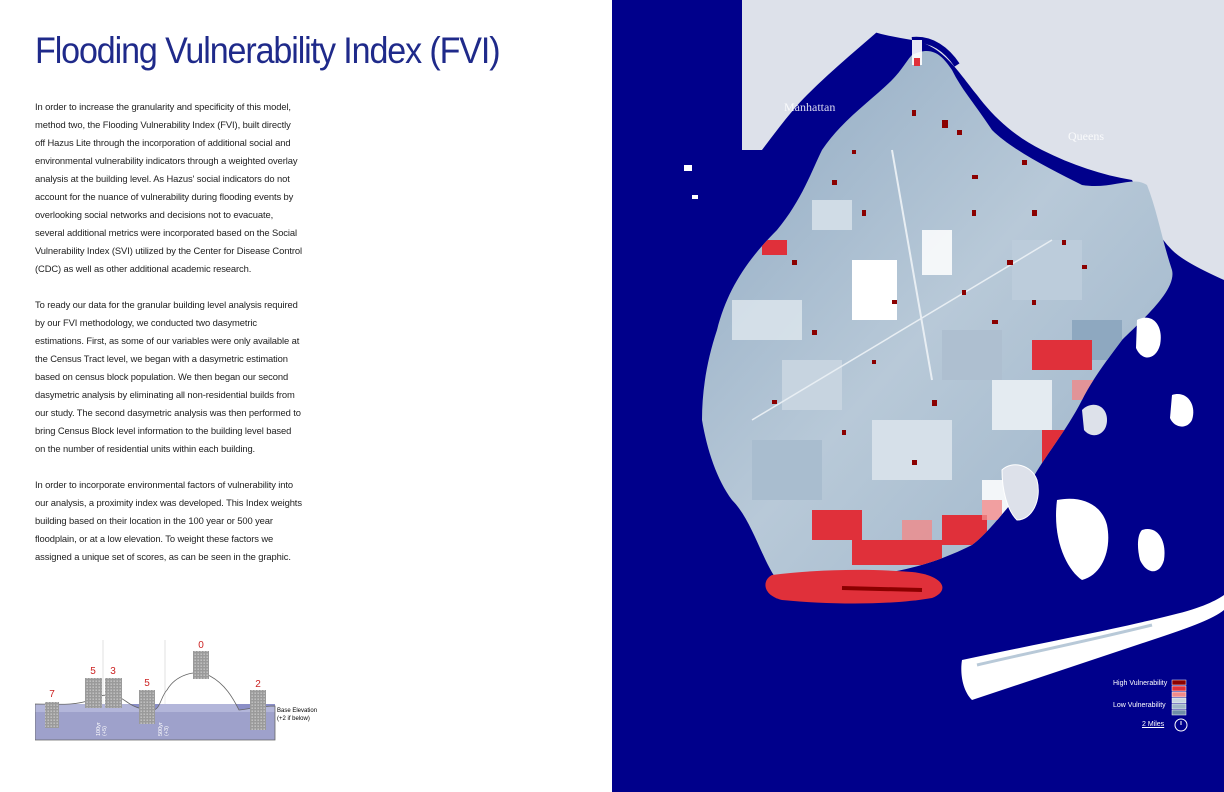 The image size is (1224, 792). I want to click on legend-high-label: High Vulnerability, so click(1140, 683).